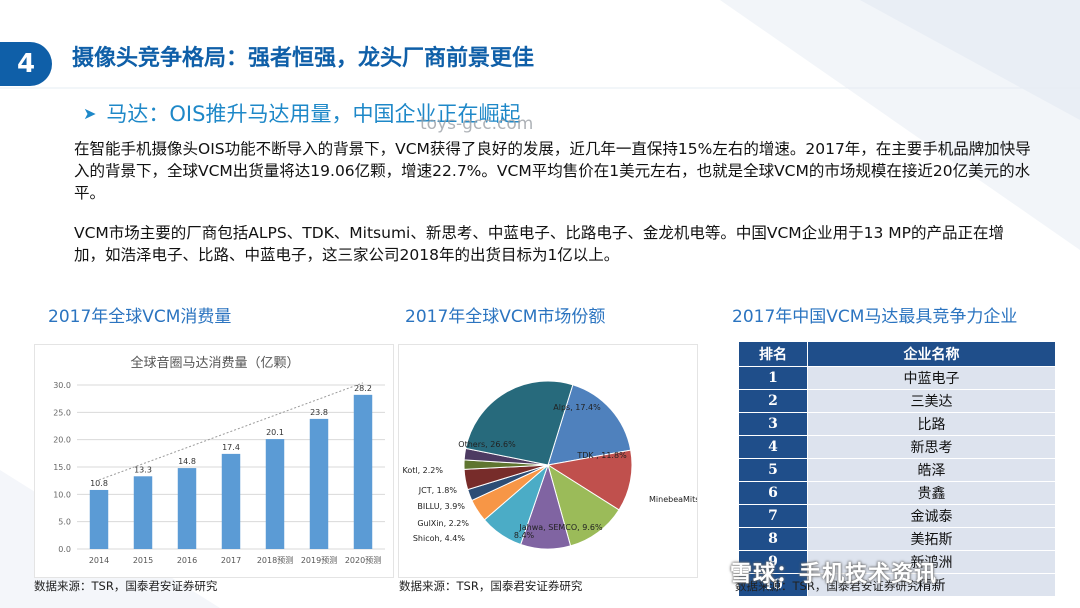 The width and height of the screenshot is (1080, 608). I want to click on x-tick-label: 2020预测, so click(363, 560).